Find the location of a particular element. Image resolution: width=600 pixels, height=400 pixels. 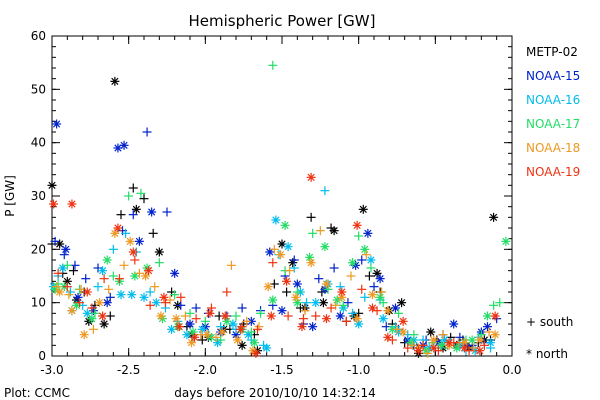

y-tick-label: 0 is located at coordinates (42, 356).